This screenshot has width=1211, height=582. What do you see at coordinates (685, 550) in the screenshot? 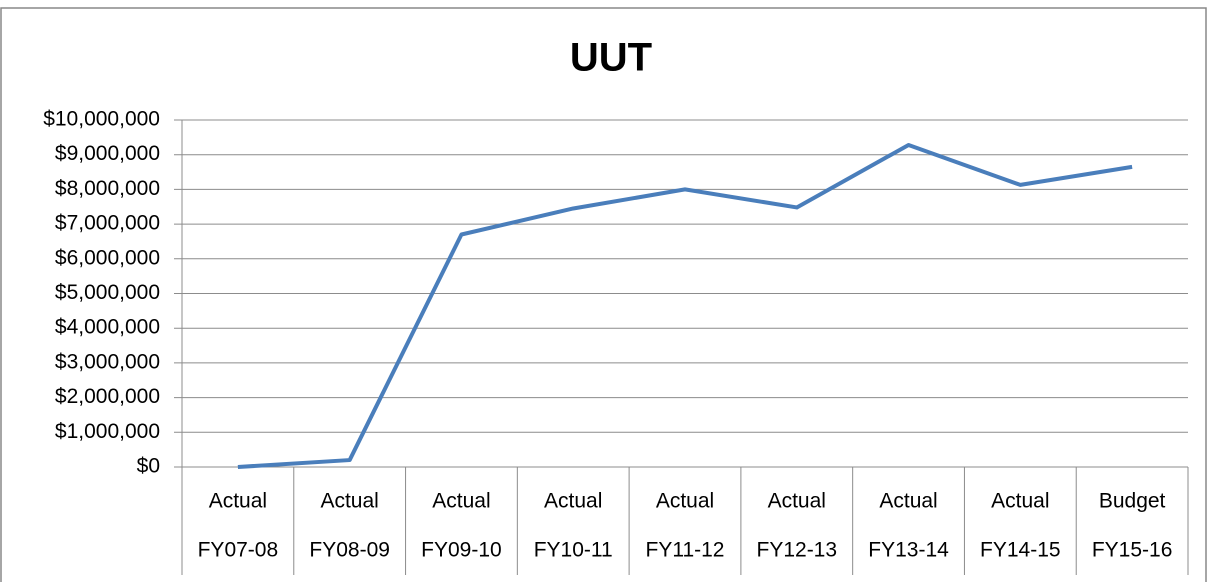
I see `x-tick-label: FY11-12` at bounding box center [685, 550].